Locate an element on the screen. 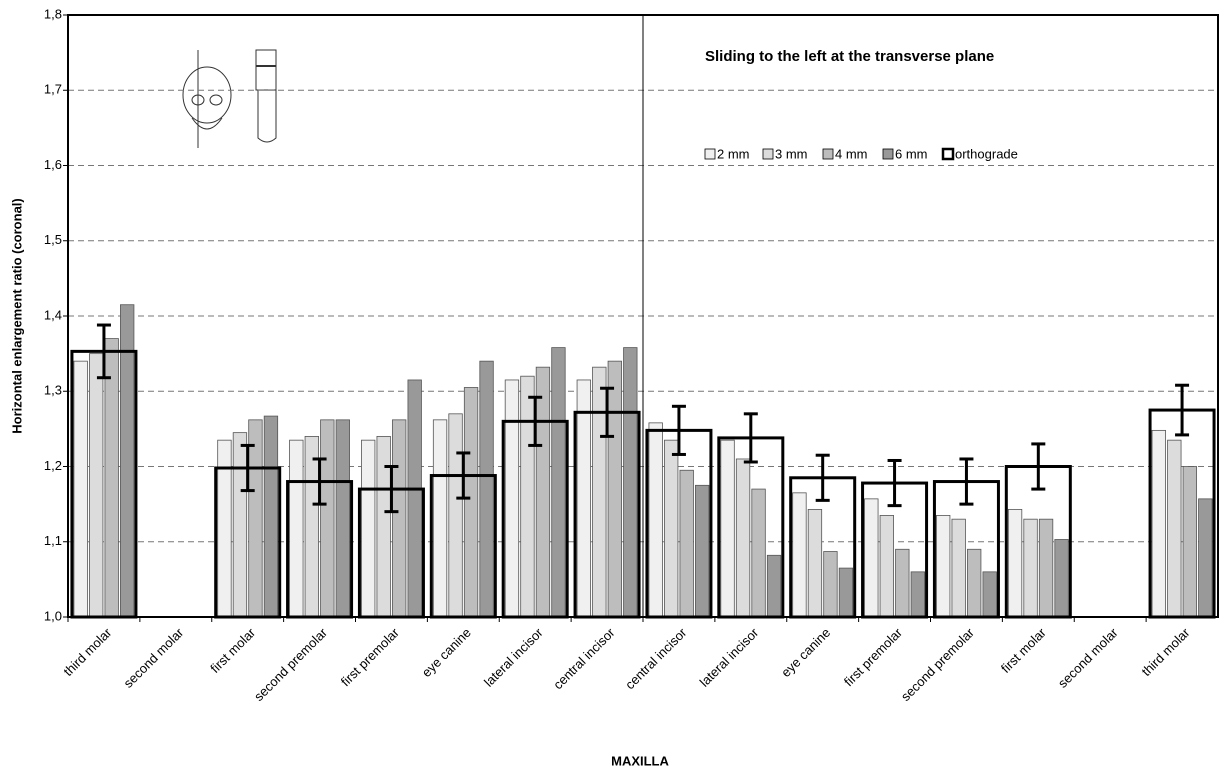 The width and height of the screenshot is (1223, 774). legend-label: 4 mm is located at coordinates (851, 153).